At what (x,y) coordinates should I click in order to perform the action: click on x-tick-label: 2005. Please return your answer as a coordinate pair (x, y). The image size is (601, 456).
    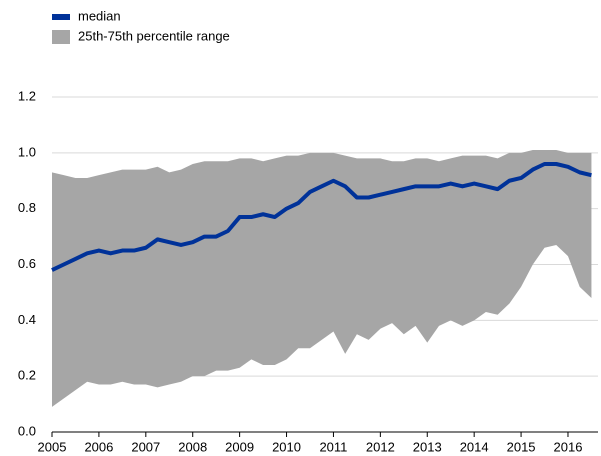
    Looking at the image, I should click on (52, 446).